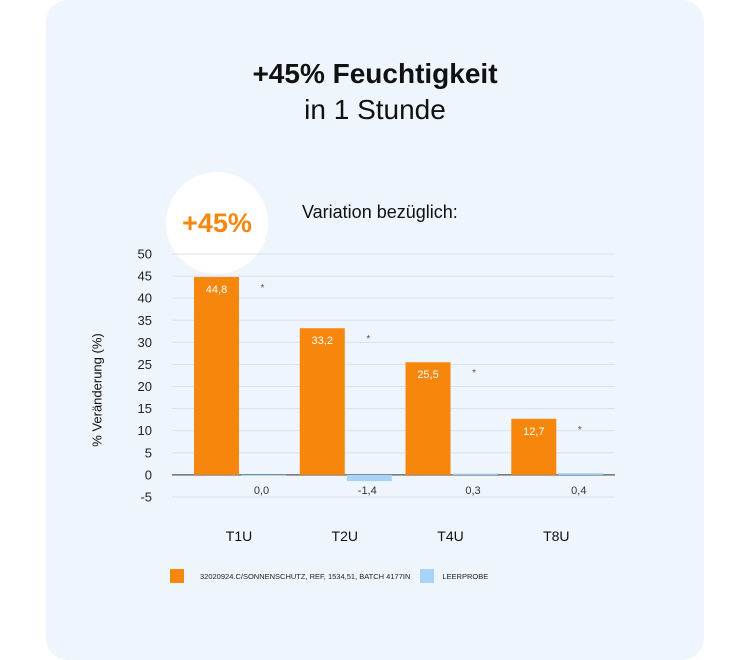 The width and height of the screenshot is (750, 660). I want to click on title-line-2: in 1 Stunde, so click(375, 109).